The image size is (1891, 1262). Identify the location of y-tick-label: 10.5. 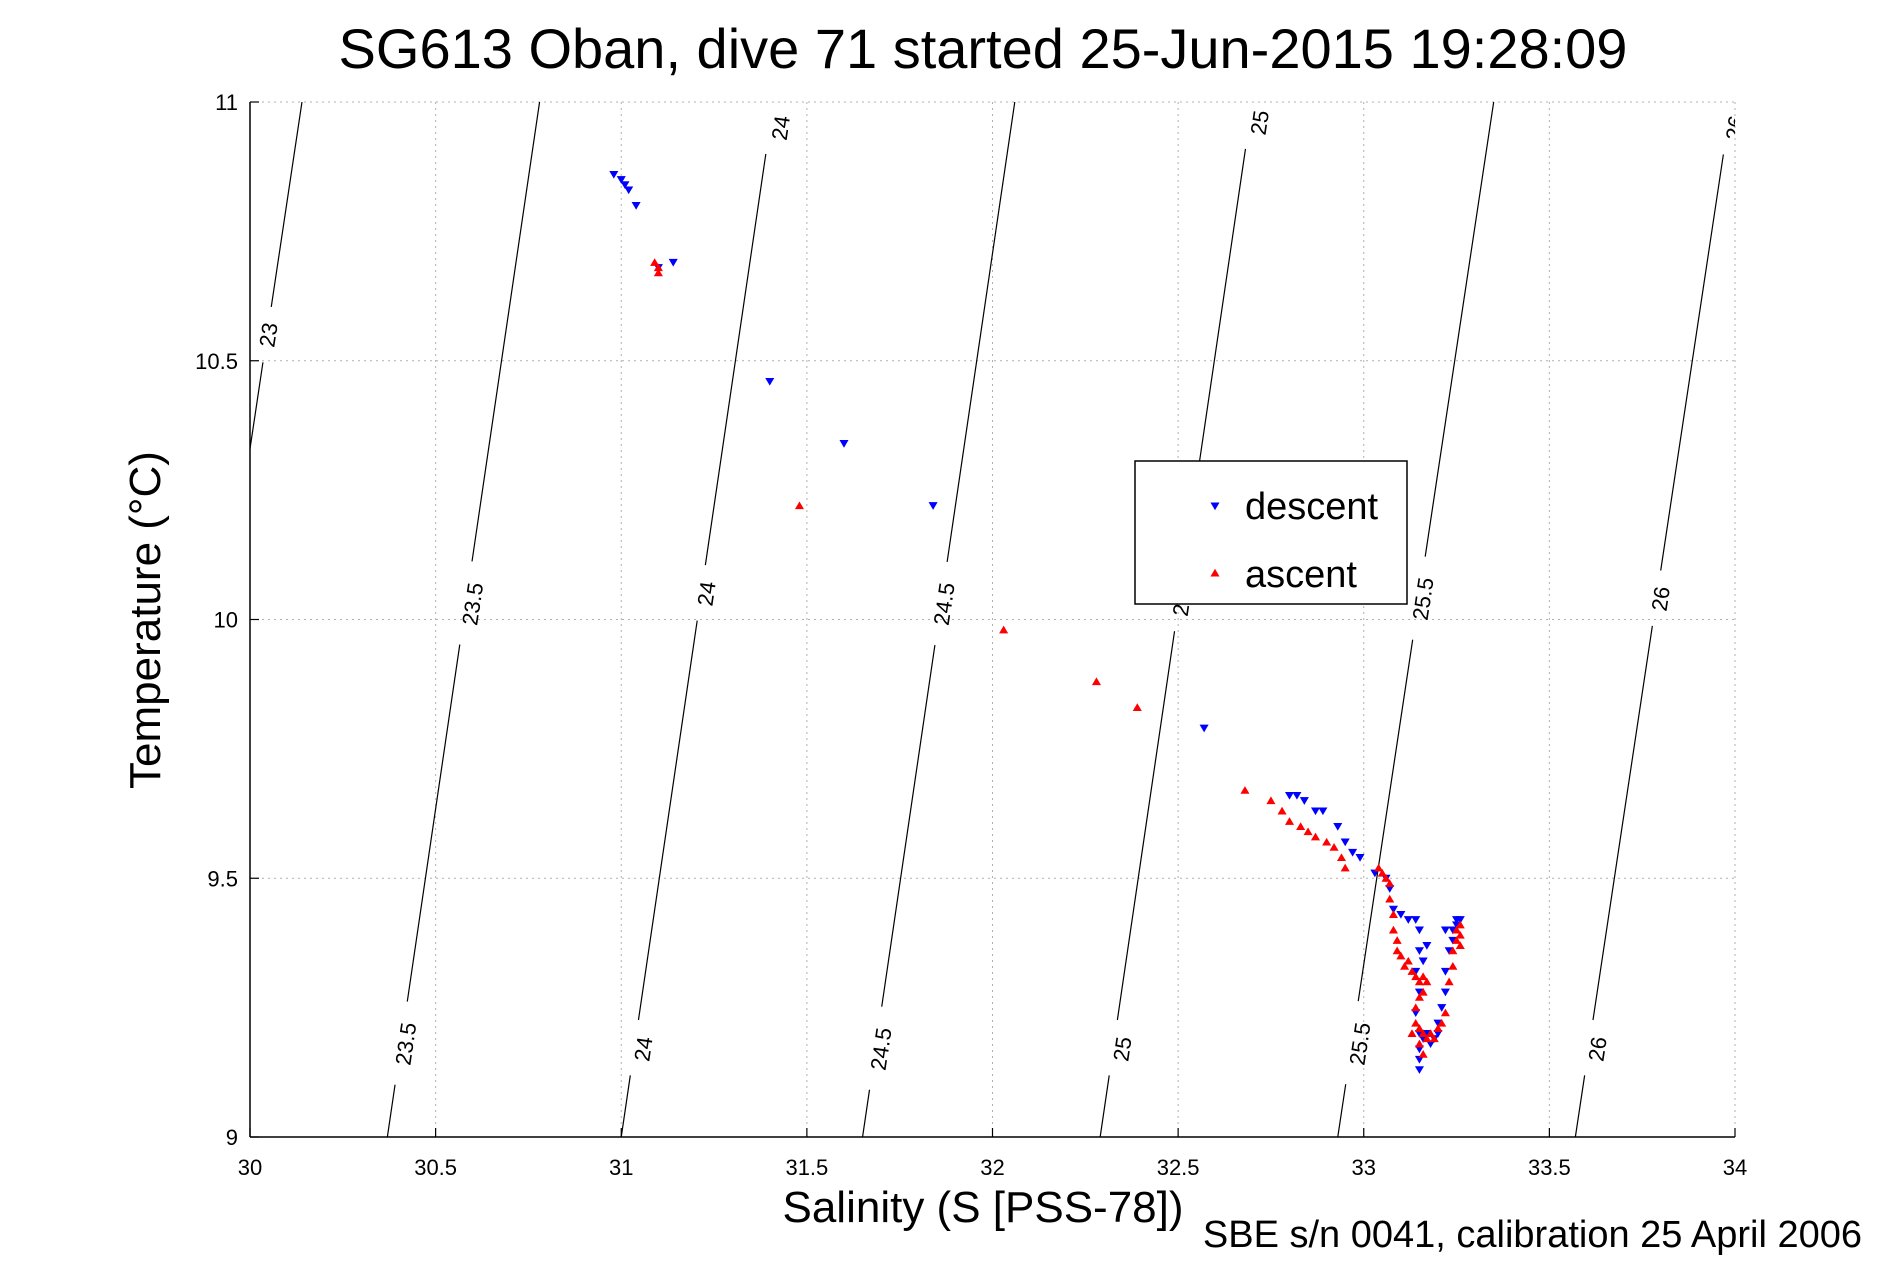
(216, 361).